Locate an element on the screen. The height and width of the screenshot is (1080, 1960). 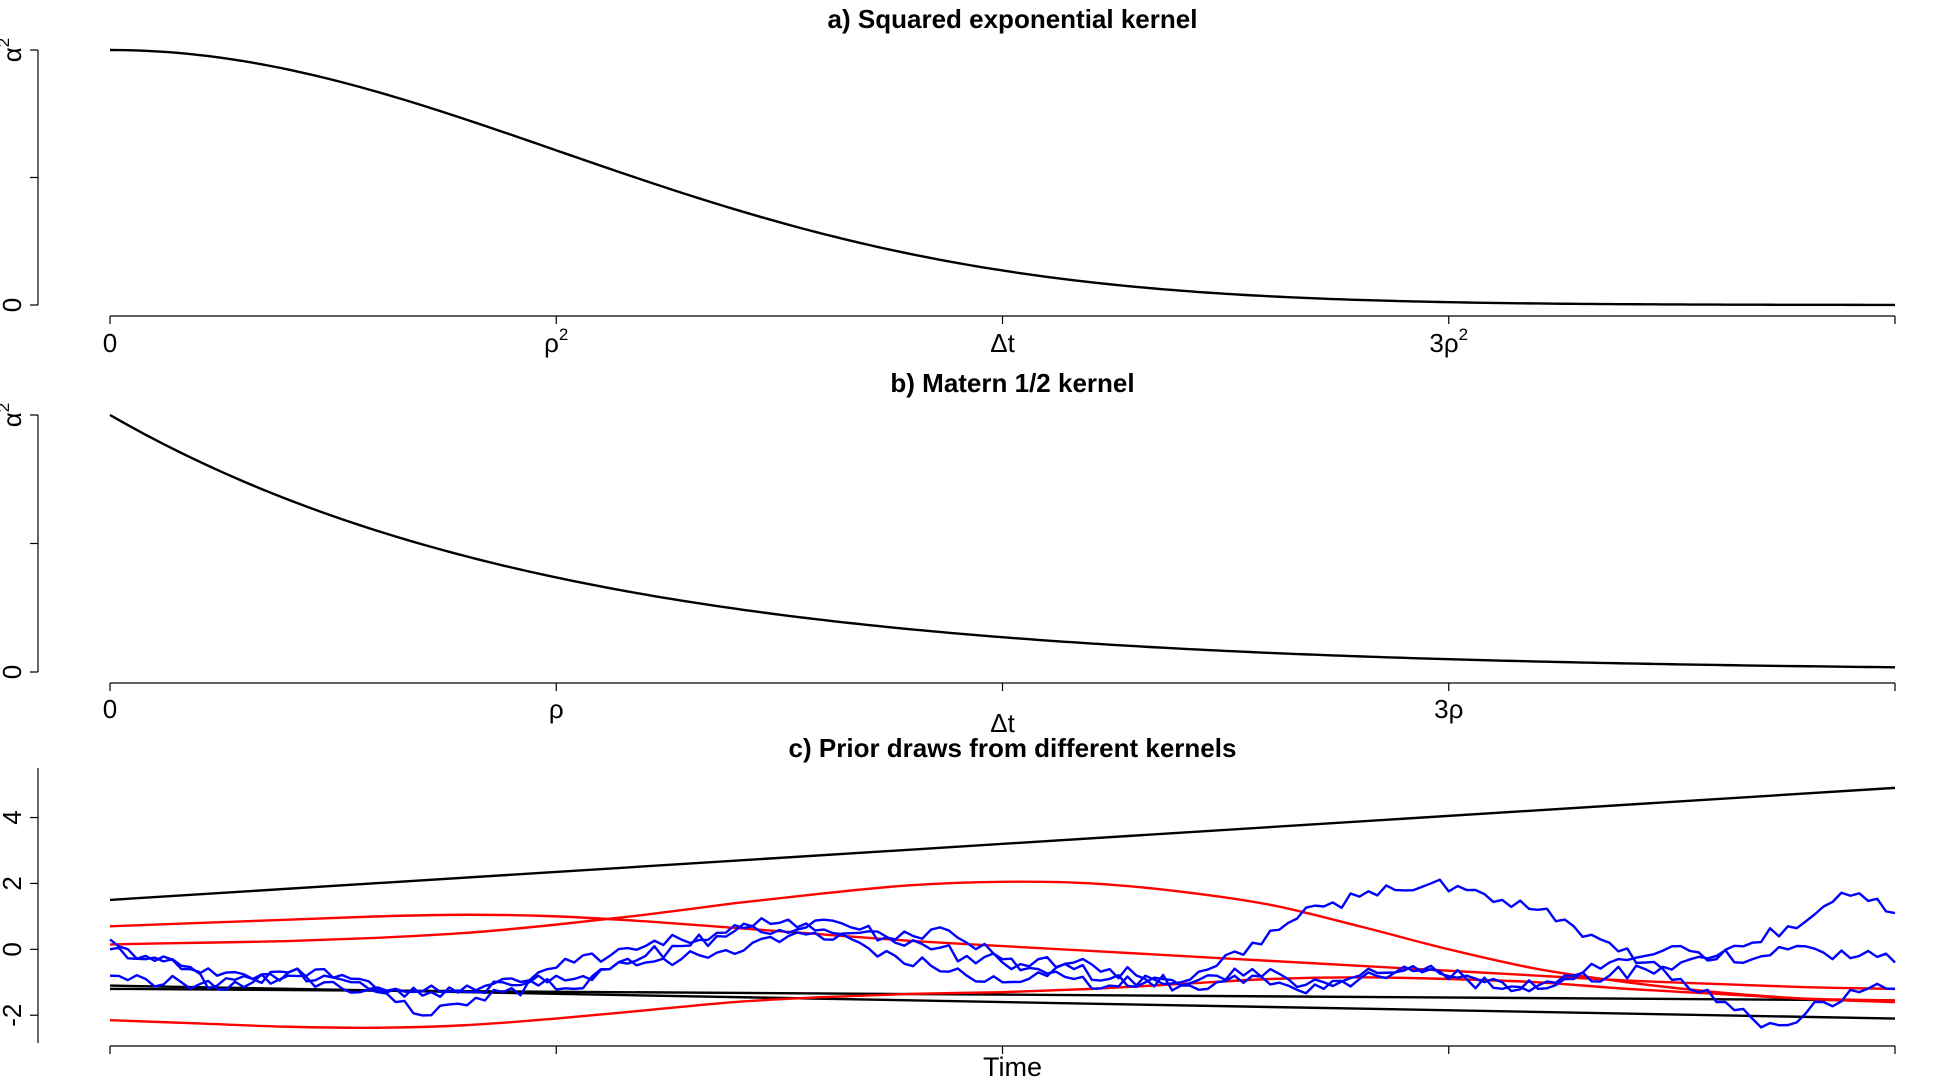
panel-b-y-tick-label-text: 0 is located at coordinates (13, 672).